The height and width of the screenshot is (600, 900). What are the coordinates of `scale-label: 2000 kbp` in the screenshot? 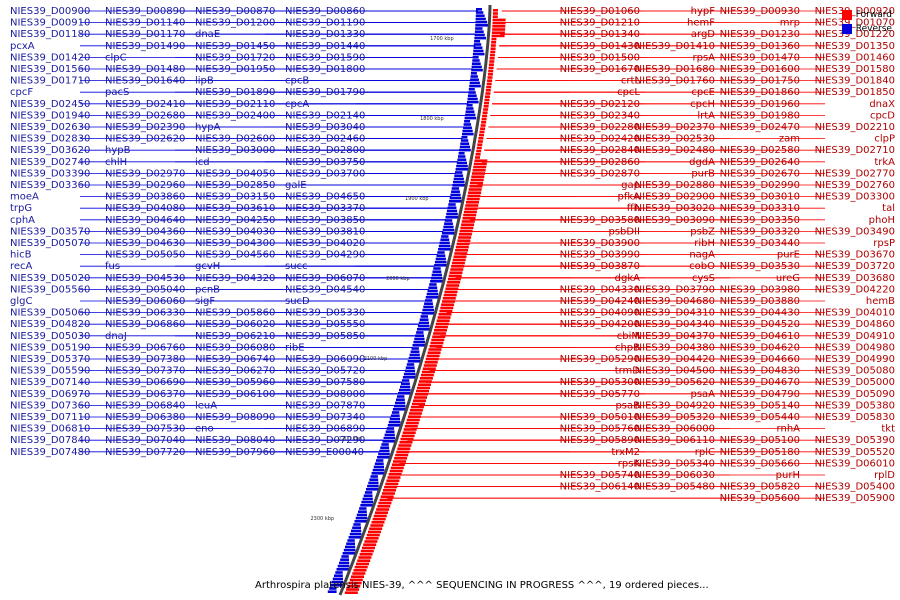 It's located at (398, 279).